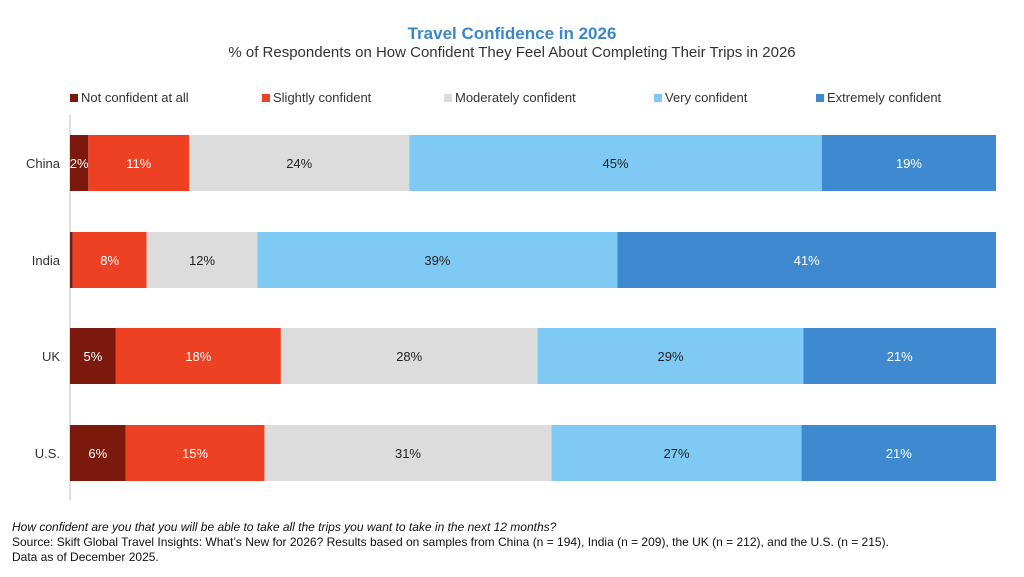  I want to click on legend-label: Extremely confident, so click(884, 97).